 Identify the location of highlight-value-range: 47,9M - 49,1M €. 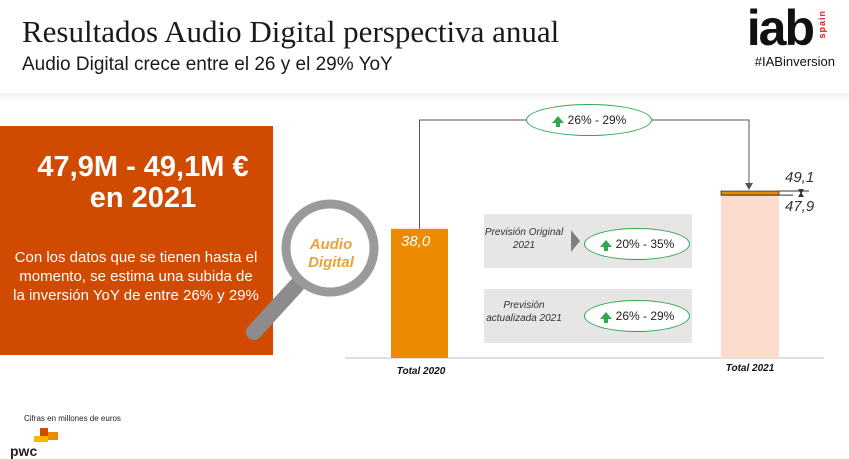
(143, 167).